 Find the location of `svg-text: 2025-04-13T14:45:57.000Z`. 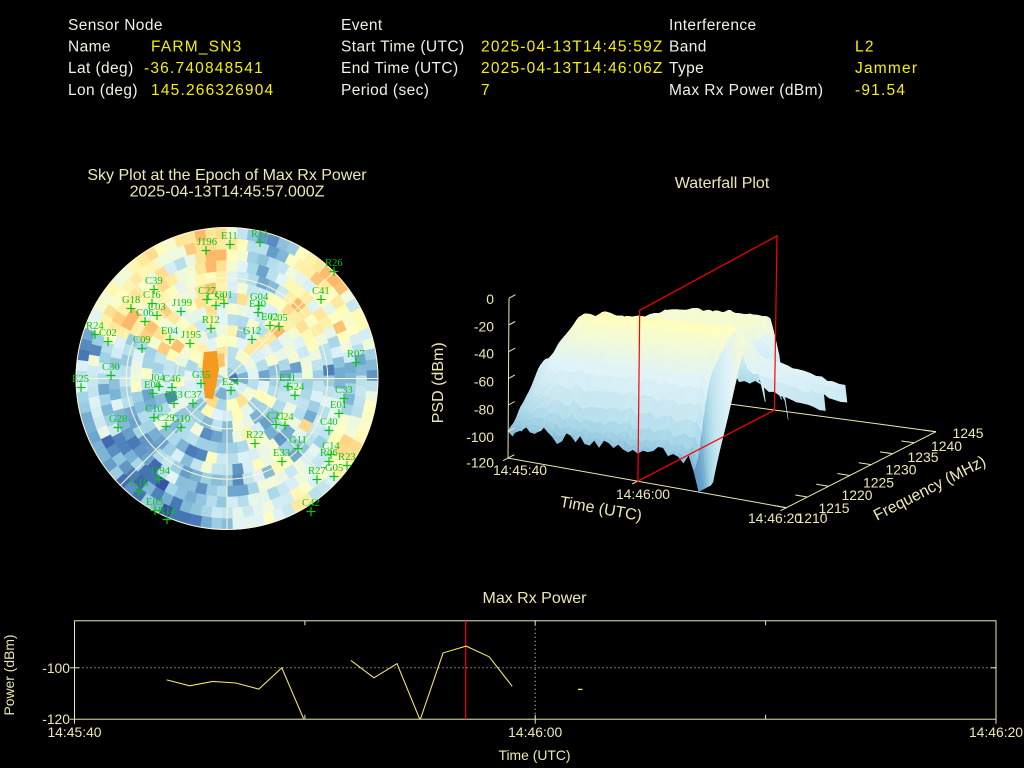

svg-text: 2025-04-13T14:45:57.000Z is located at coordinates (227, 191).